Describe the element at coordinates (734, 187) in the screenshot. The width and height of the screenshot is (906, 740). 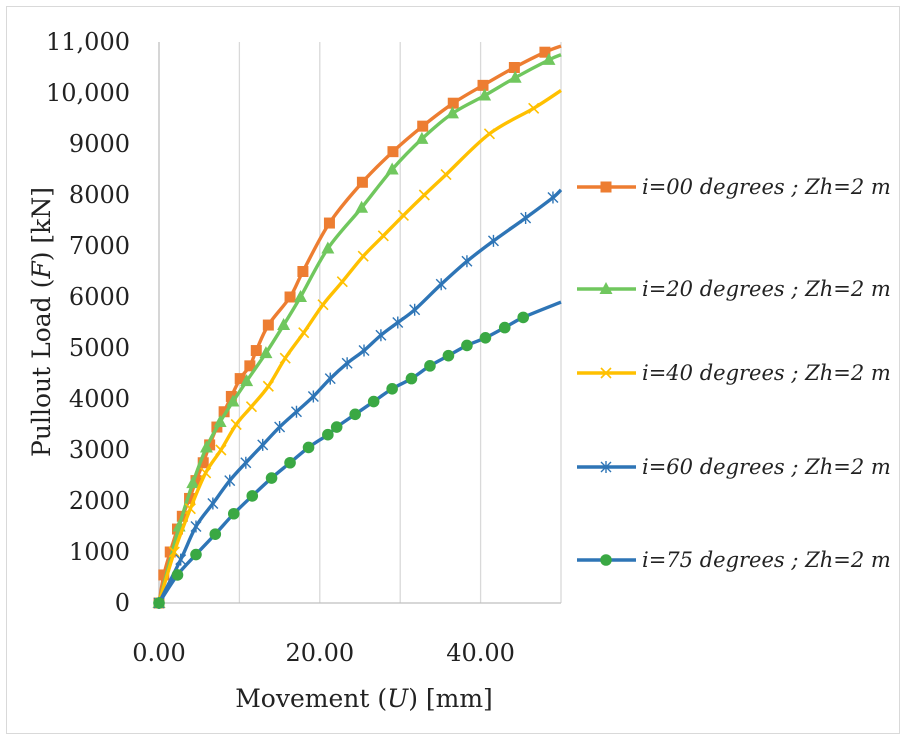
I see `legend-item: i=00 degrees ; Zh=2 m` at that location.